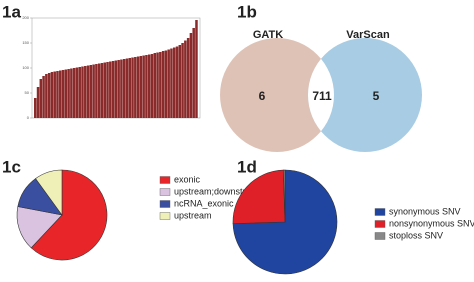 This screenshot has width=474, height=282. What do you see at coordinates (376, 96) in the screenshot?
I see `set-count: 5` at bounding box center [376, 96].